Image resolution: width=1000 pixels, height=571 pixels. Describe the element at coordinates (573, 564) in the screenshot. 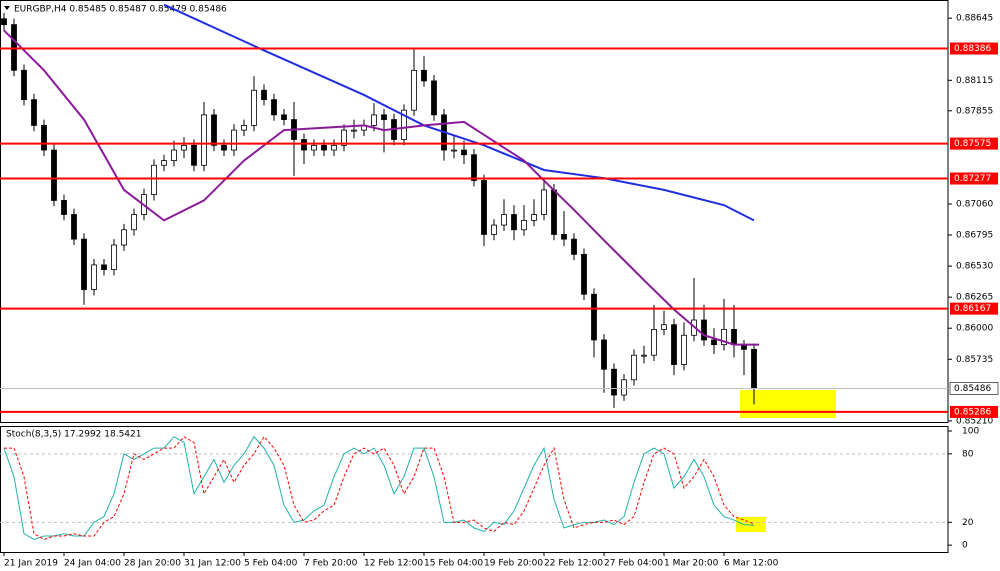

I see `x-tick-label: 22 Feb 12:00` at that location.